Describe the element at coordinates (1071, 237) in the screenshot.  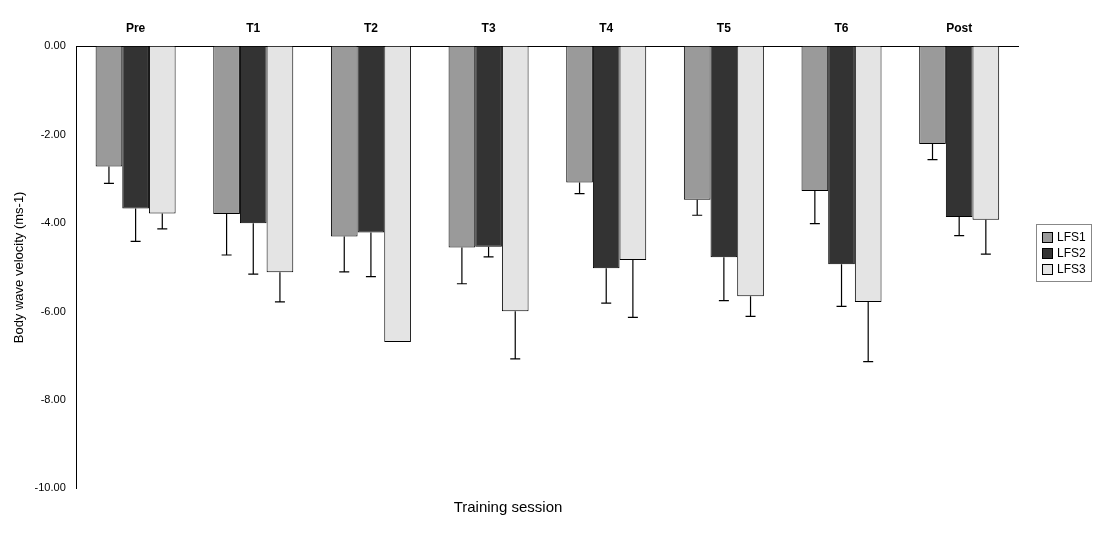
I see `legend-label: LFS1` at that location.